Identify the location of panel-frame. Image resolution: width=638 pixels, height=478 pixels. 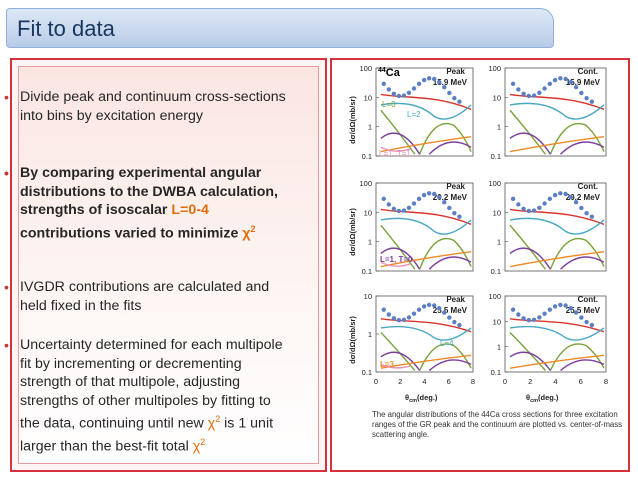
(555, 227).